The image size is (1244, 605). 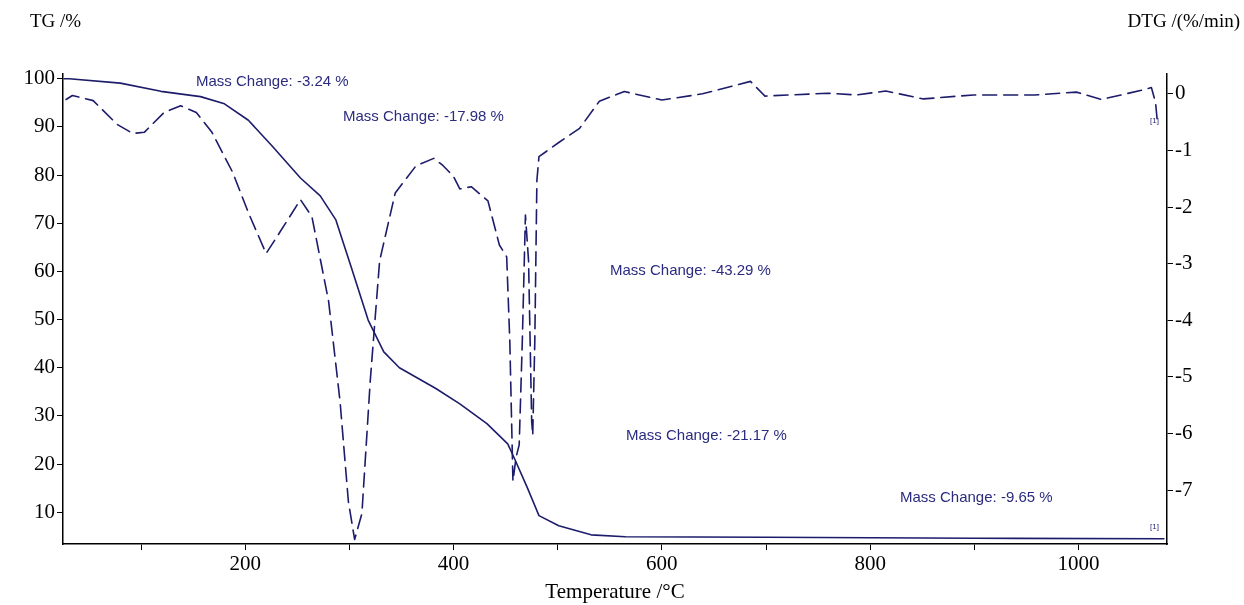 I want to click on x-tick-label: 400, so click(x=453, y=563).